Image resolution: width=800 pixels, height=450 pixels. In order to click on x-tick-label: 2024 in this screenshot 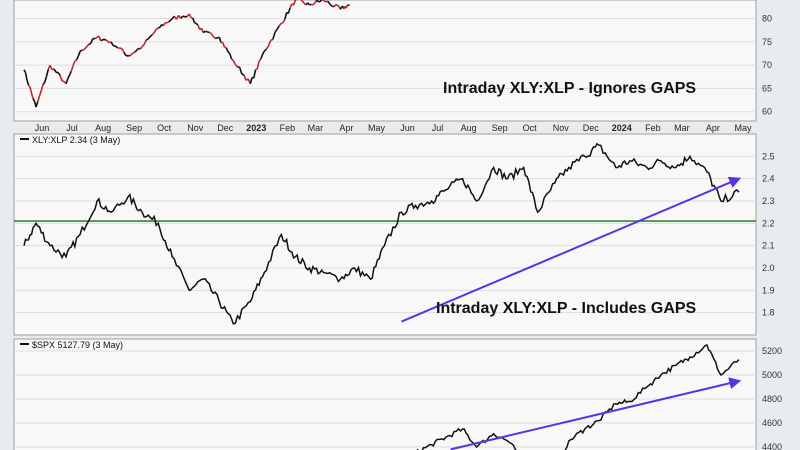, I will do `click(622, 128)`.